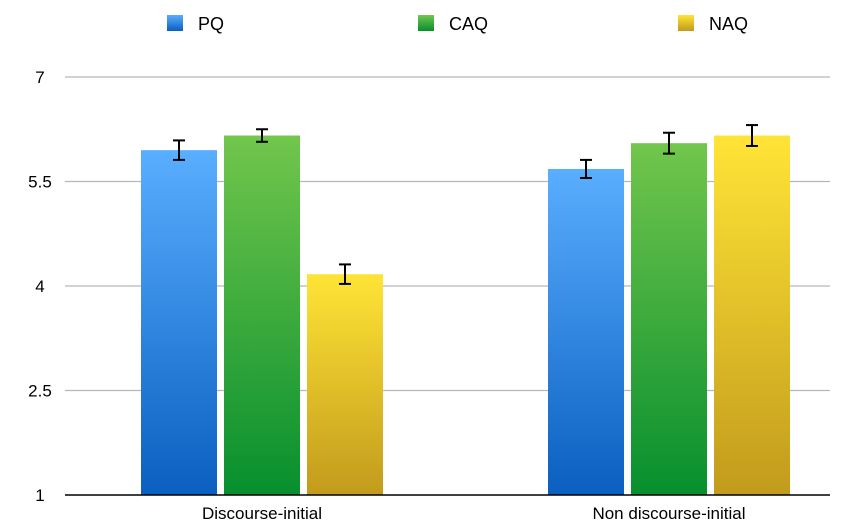 The image size is (856, 525). Describe the element at coordinates (474, 513) in the screenshot. I see `category-labels: Discourse-initial Non discourse-initial` at that location.